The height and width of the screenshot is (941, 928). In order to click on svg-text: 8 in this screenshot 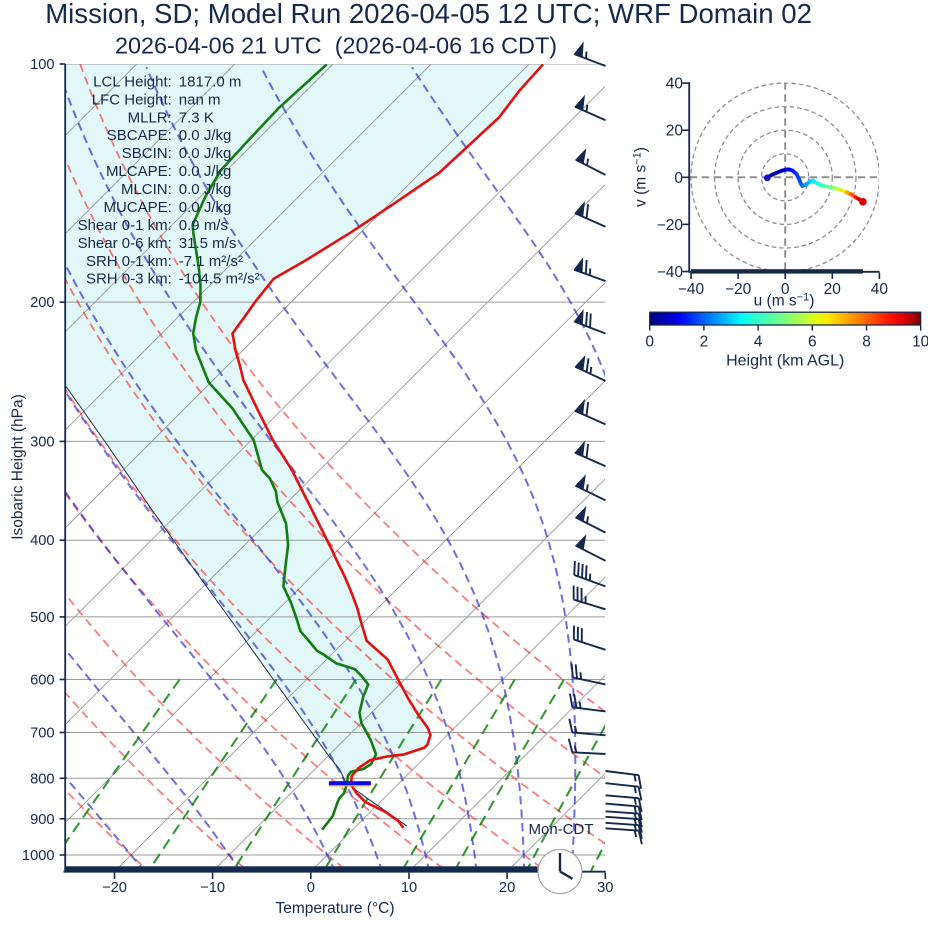, I will do `click(866, 342)`.